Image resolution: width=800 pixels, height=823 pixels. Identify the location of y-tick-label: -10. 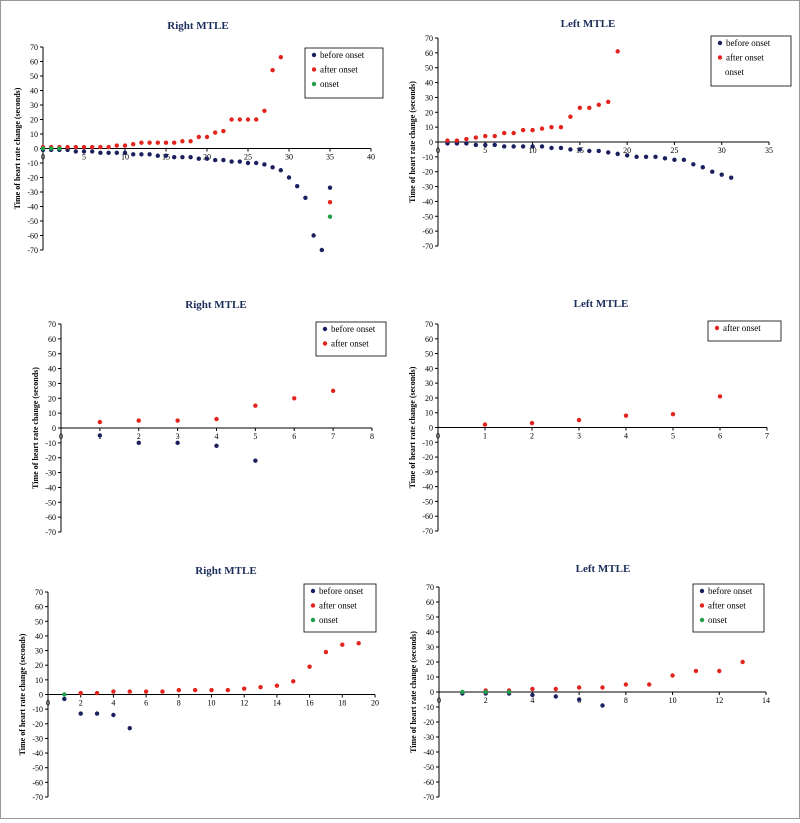
(427, 442).